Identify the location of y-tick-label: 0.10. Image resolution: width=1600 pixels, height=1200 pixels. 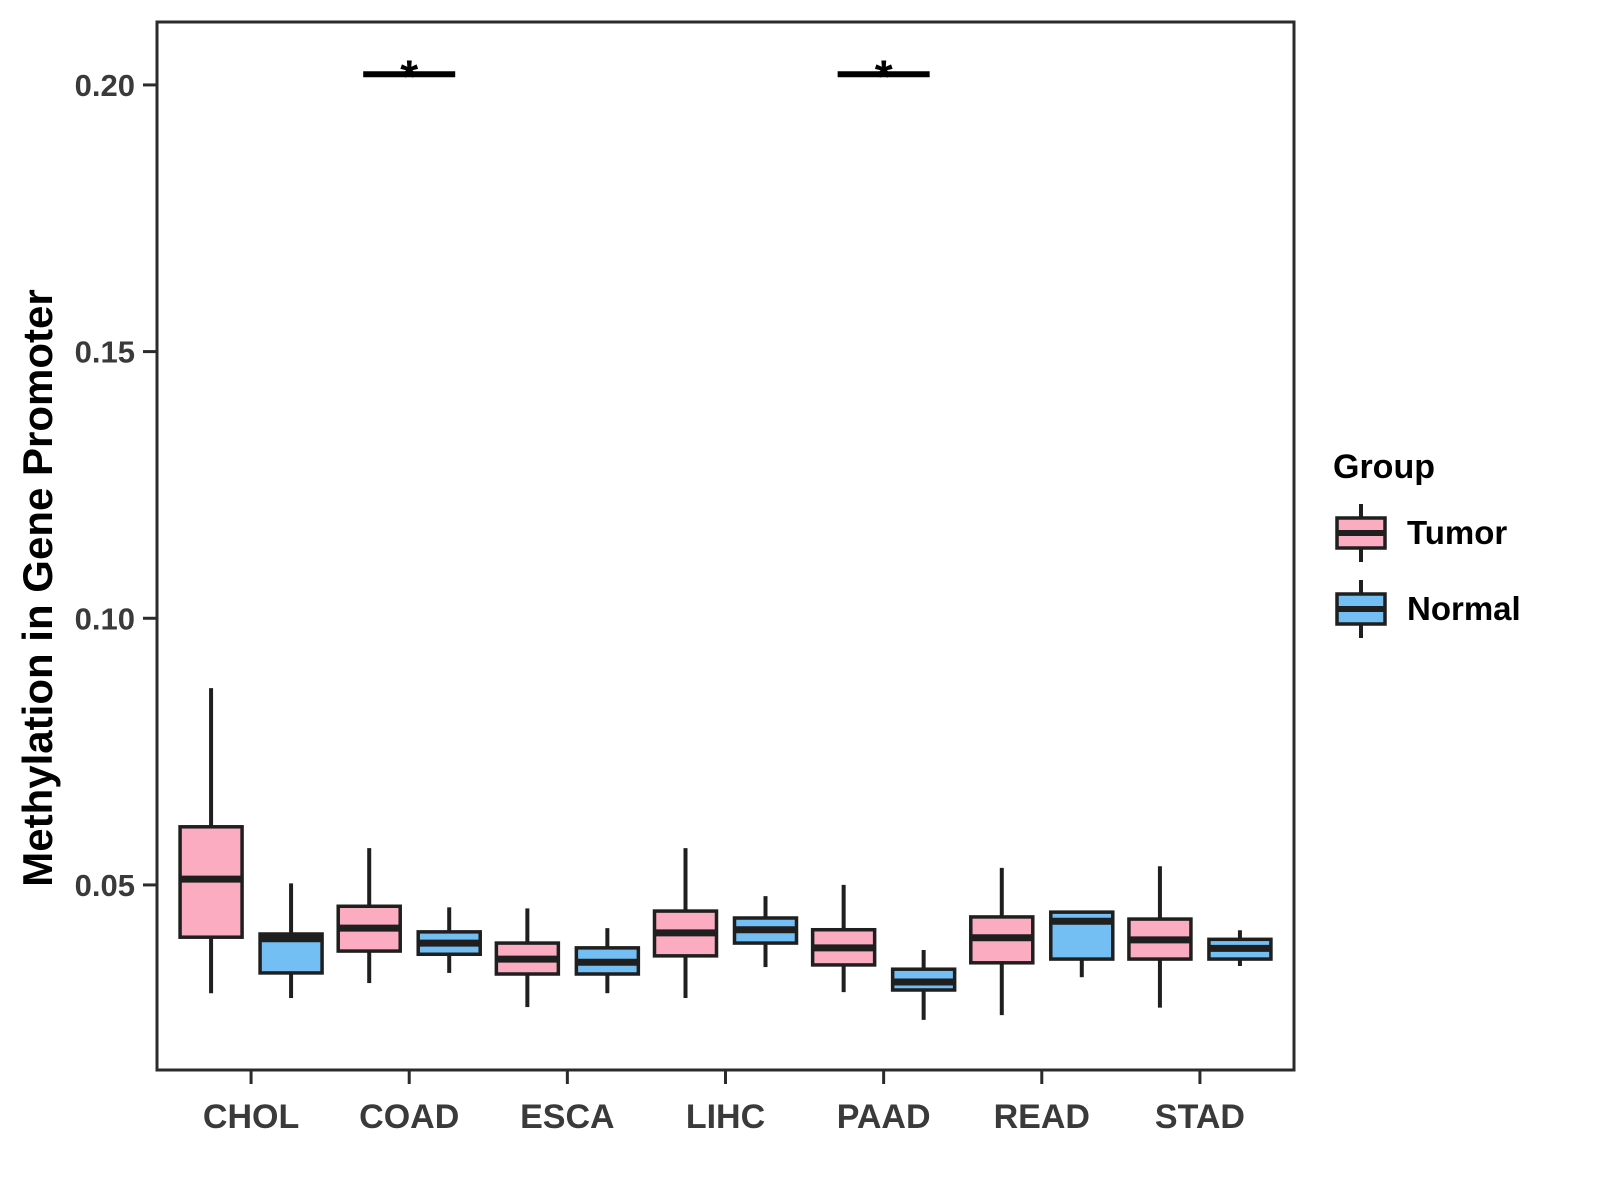
(105, 618).